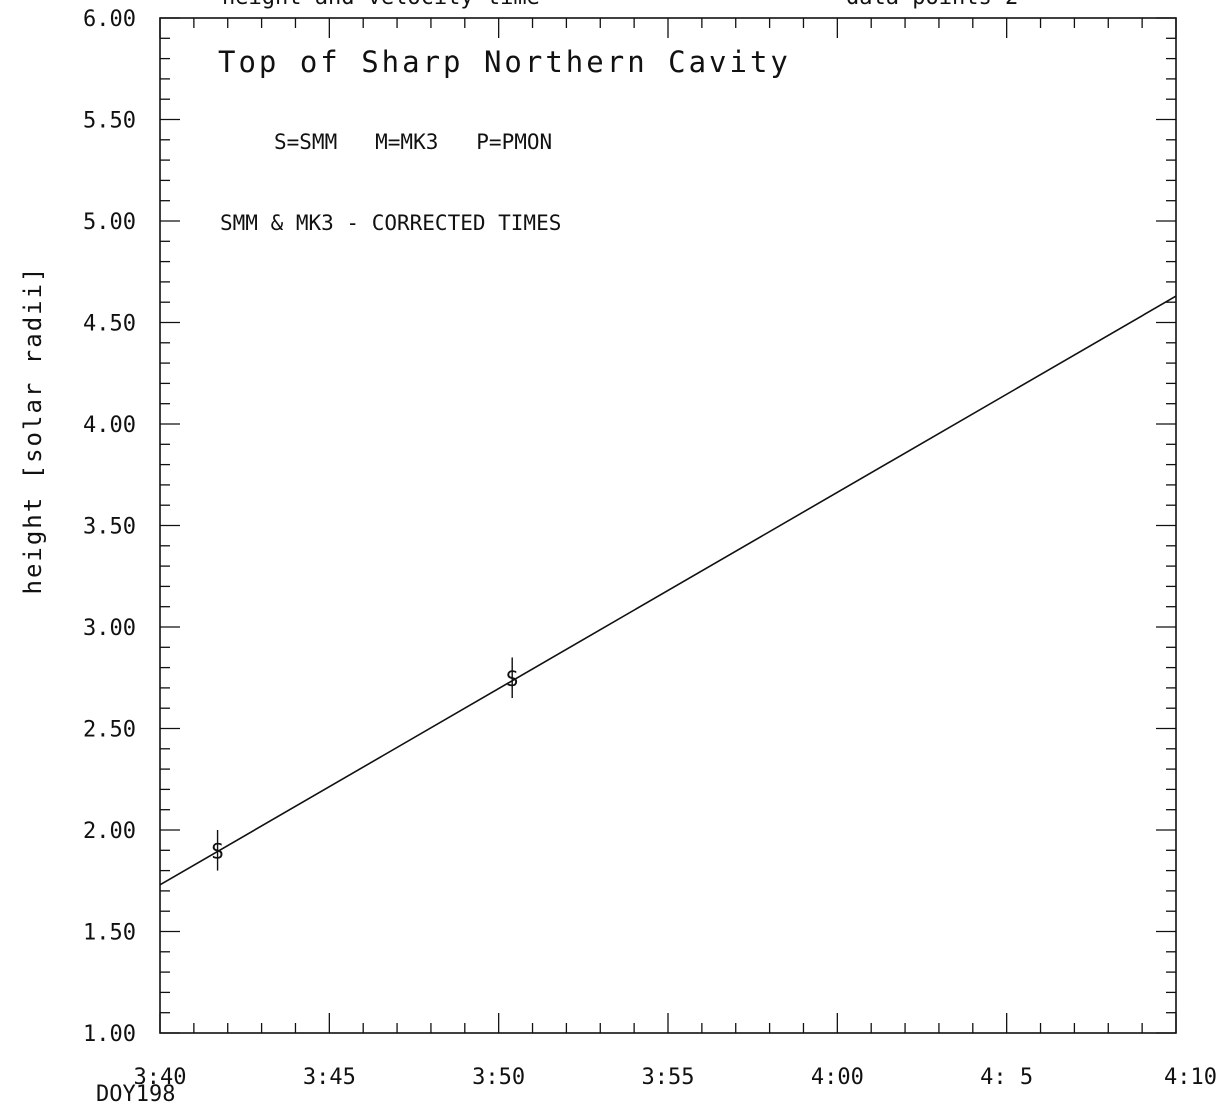 This screenshot has width=1223, height=1119. I want to click on y-tick-label: 5.50, so click(109, 121).